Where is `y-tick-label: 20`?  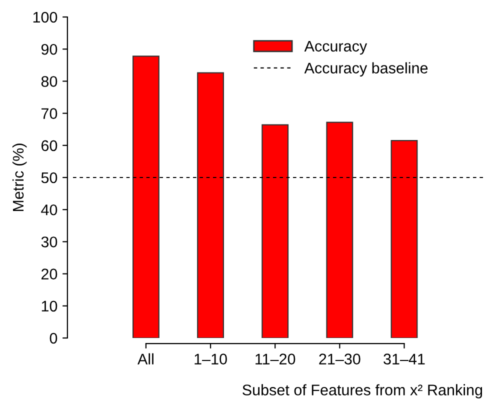 y-tick-label: 20 is located at coordinates (50, 274).